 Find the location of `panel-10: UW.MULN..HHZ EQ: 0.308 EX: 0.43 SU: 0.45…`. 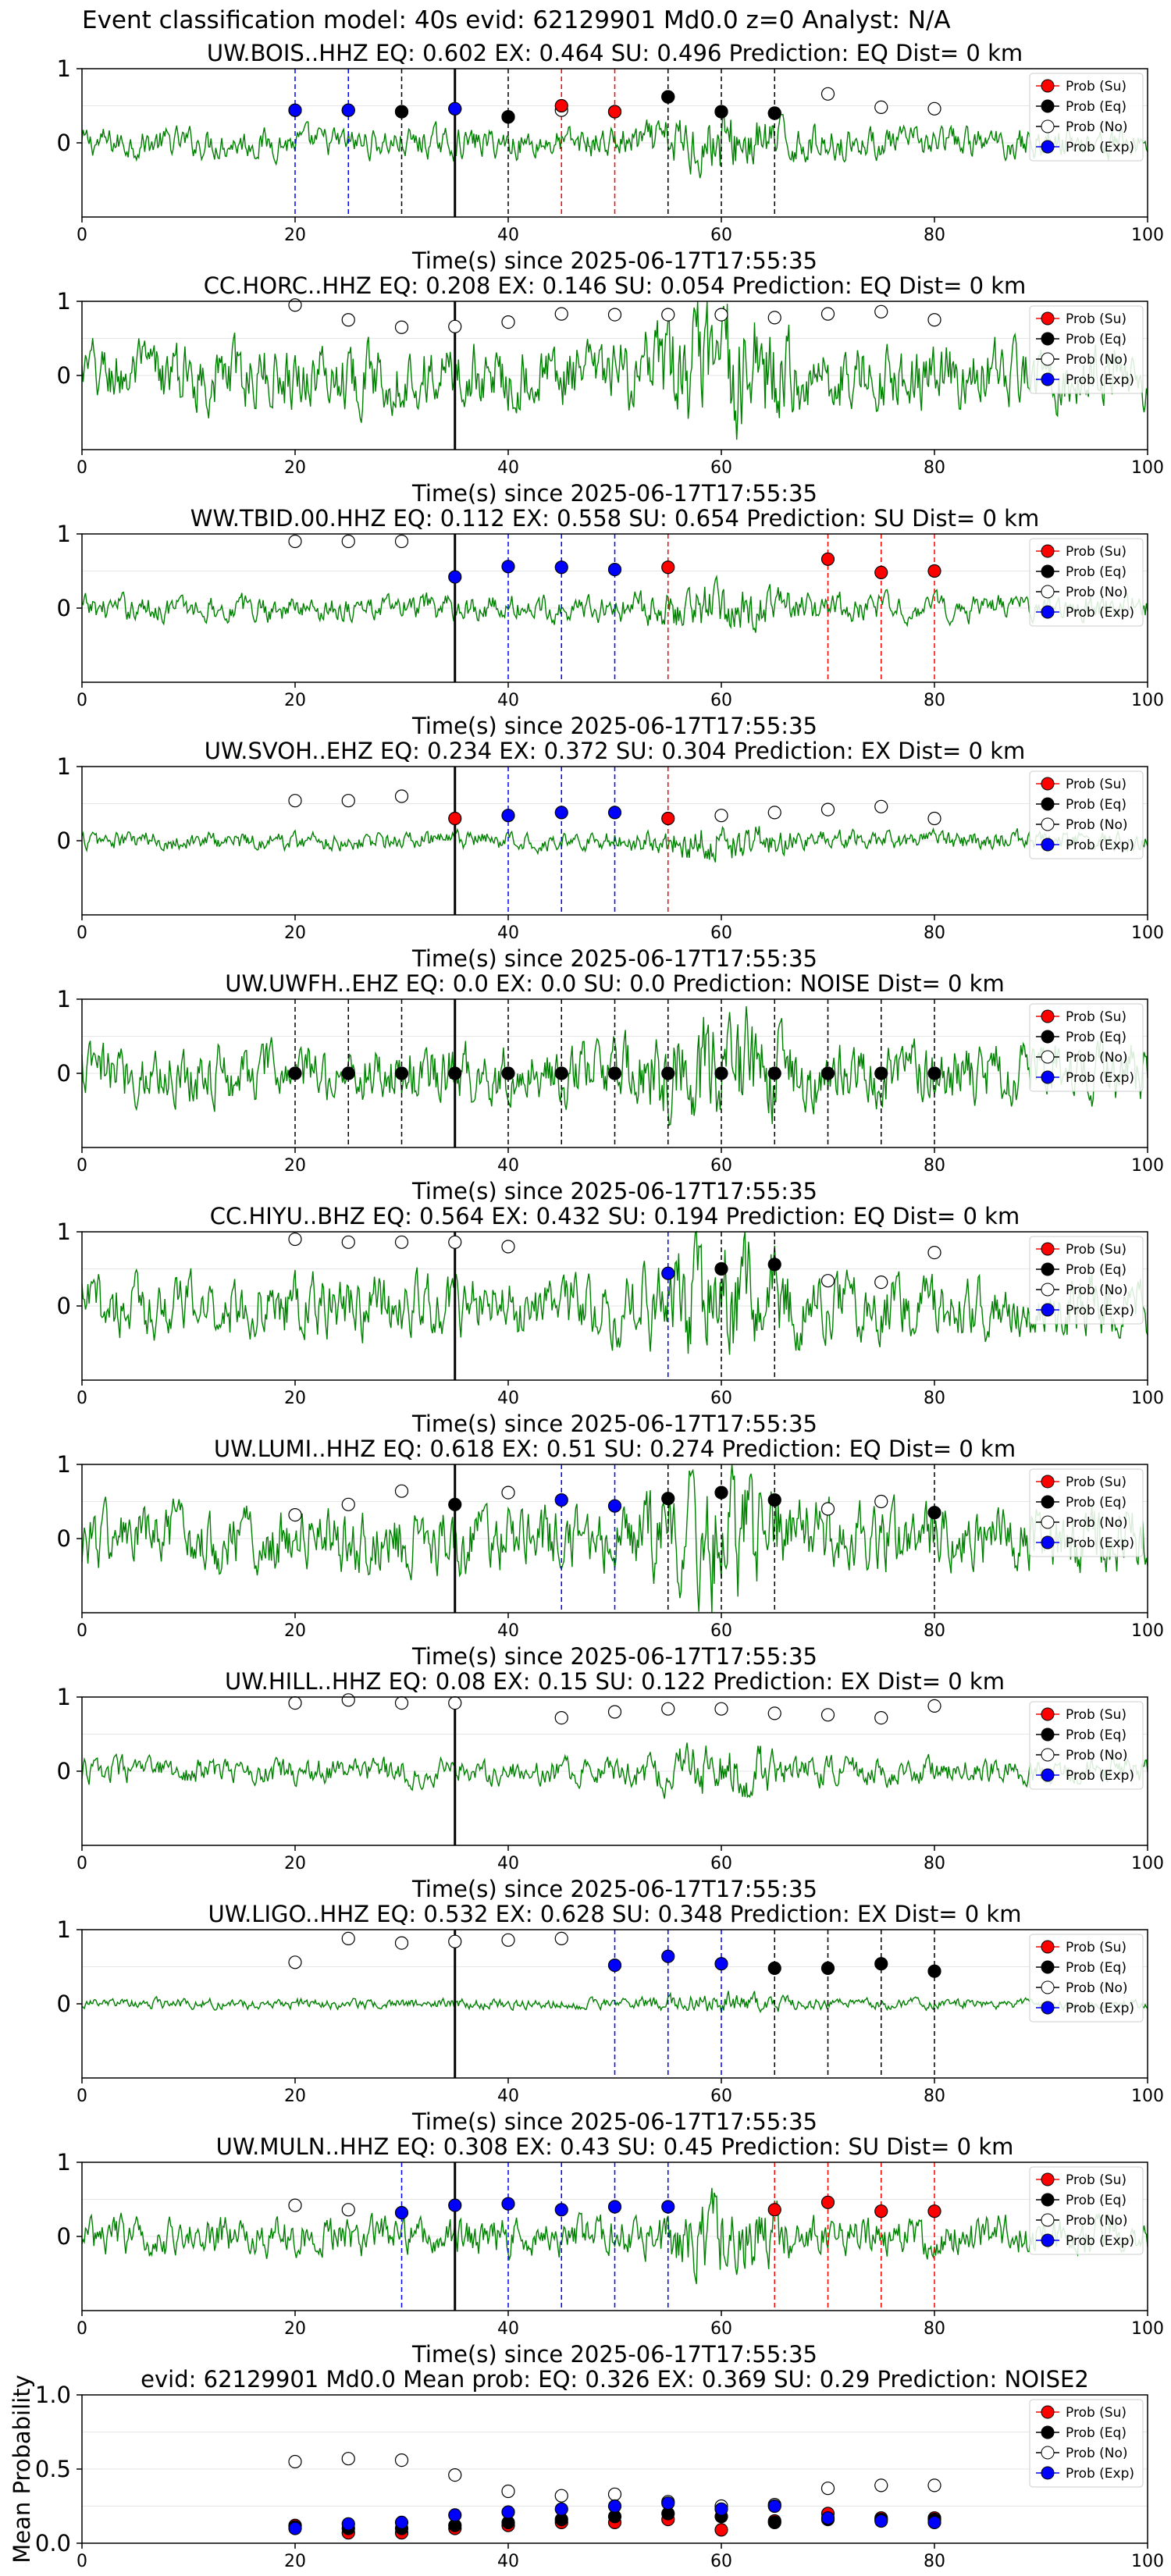

panel-10: UW.MULN..HHZ EQ: 0.308 EX: 0.43 SU: 0.45… is located at coordinates (610, 2250).